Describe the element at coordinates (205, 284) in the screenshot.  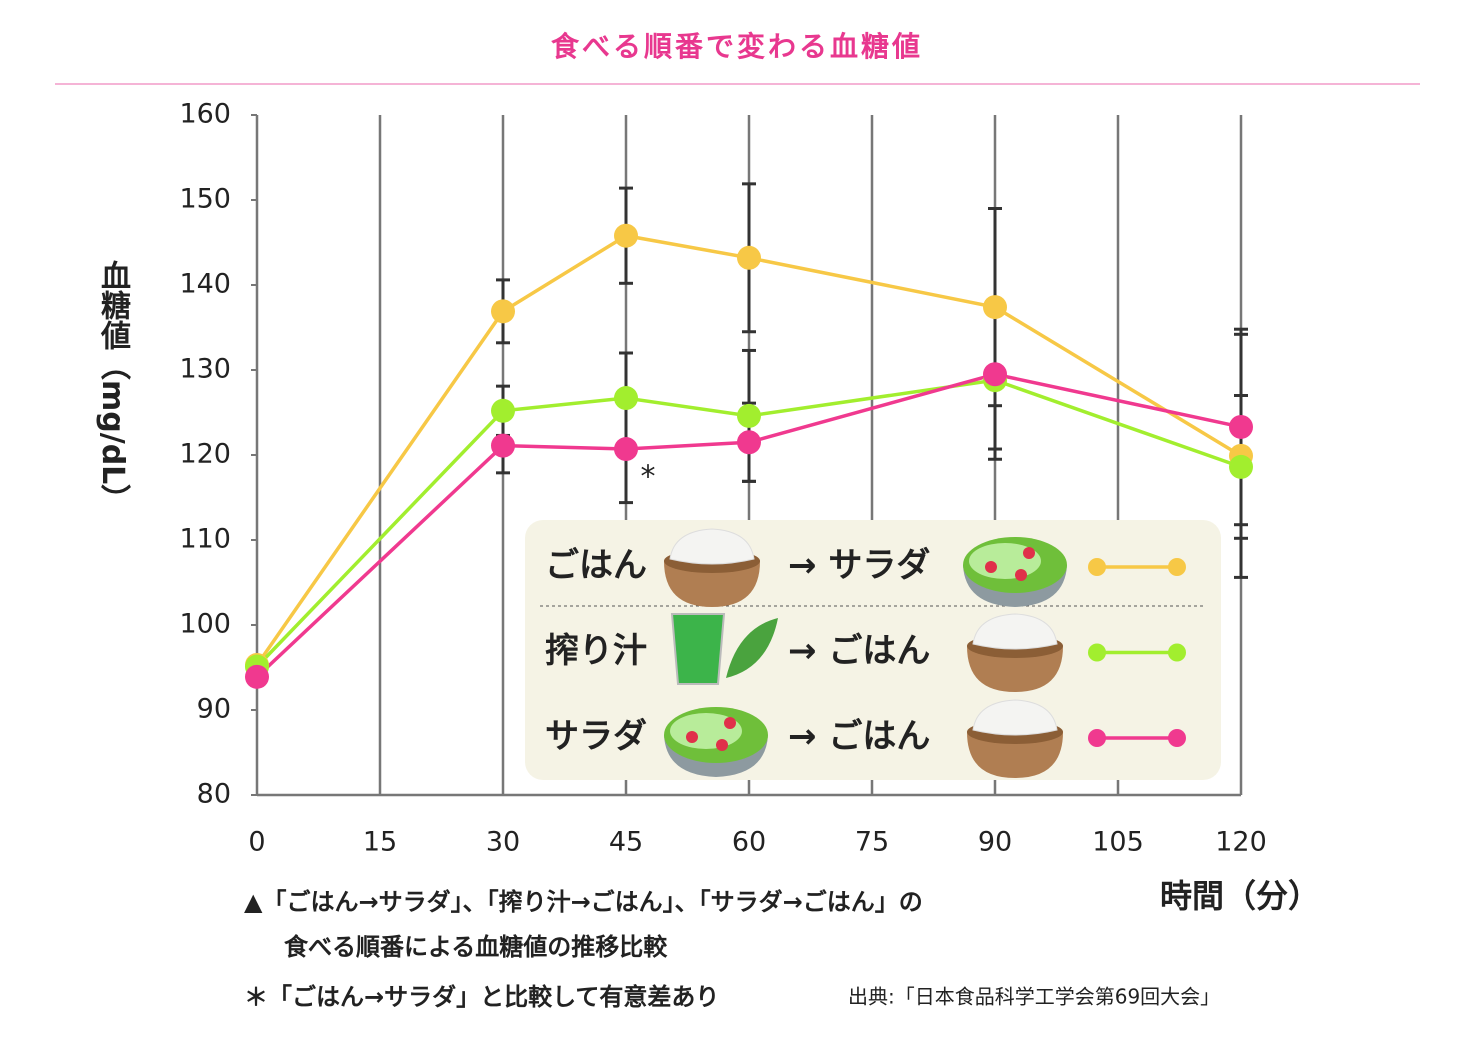
I see `y-tick-label: 140` at that location.